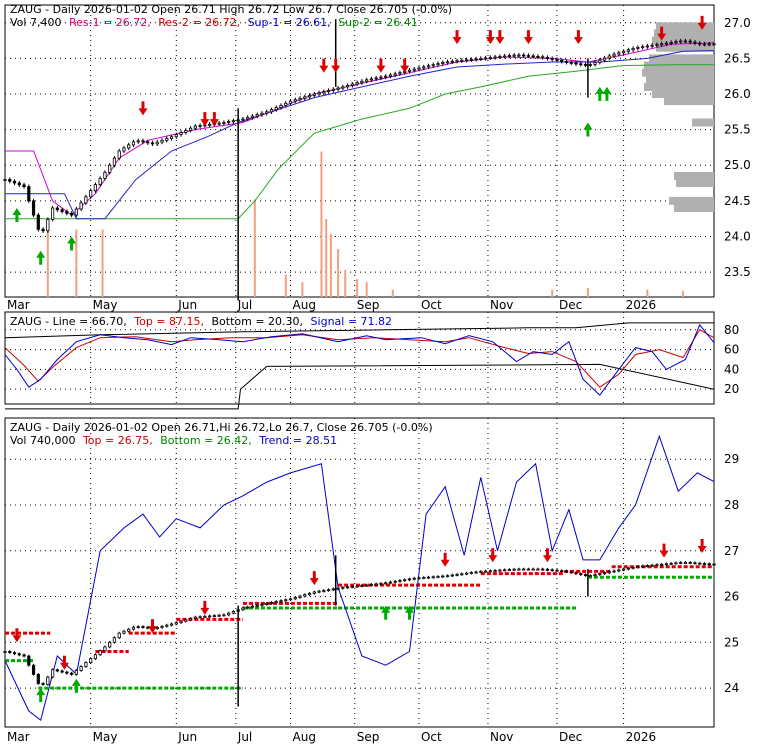 The image size is (780, 745). Describe the element at coordinates (731, 551) in the screenshot. I see `y-tick-27: 27` at that location.